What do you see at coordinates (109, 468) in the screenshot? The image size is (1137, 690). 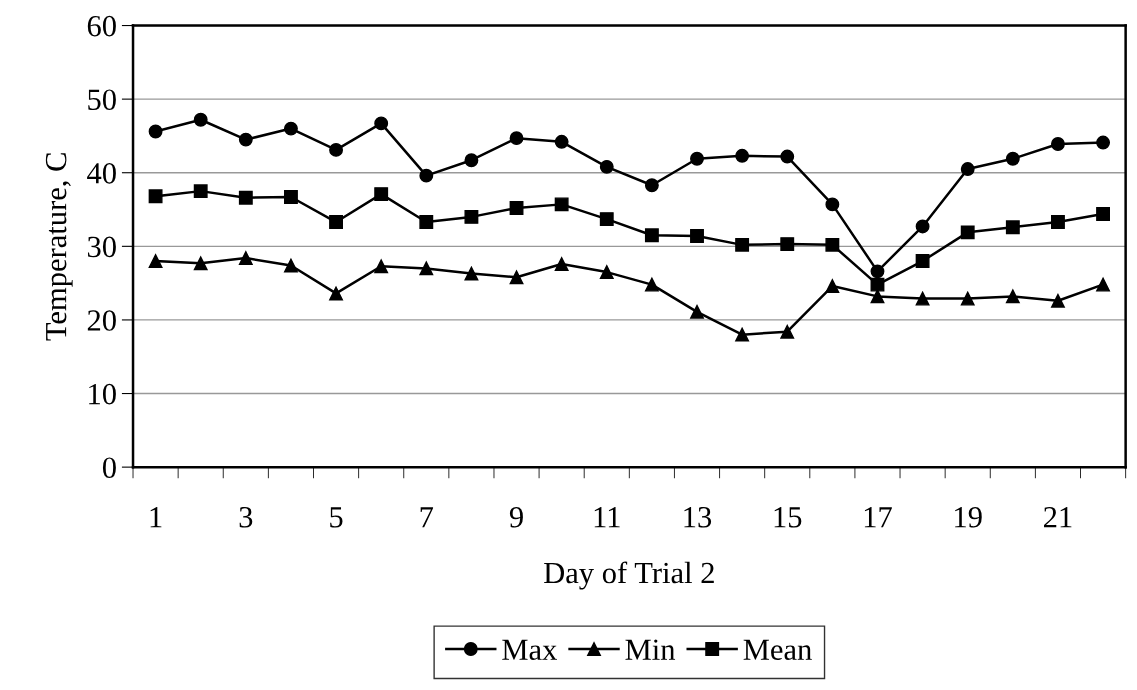 I see `y-tick-label: 0` at bounding box center [109, 468].